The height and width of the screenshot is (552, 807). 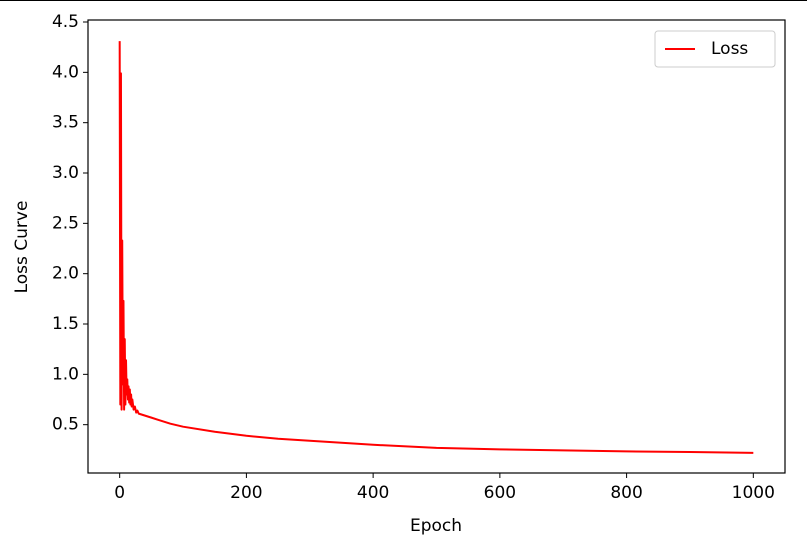 What do you see at coordinates (65, 274) in the screenshot?
I see `y-tick-label: 2.0` at bounding box center [65, 274].